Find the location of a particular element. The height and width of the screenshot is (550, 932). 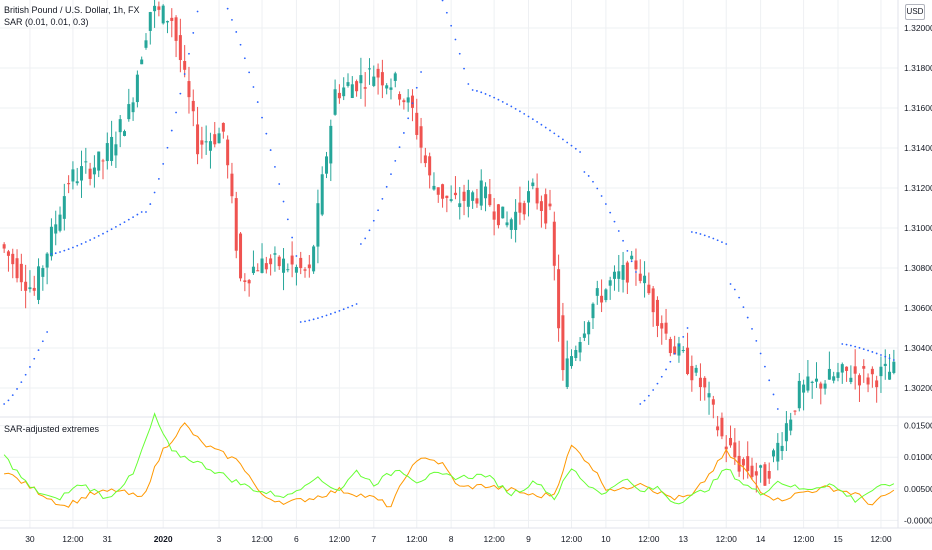

symbol-title: British Pound / U.S. Dollar, 1h, FX is located at coordinates (72, 10).